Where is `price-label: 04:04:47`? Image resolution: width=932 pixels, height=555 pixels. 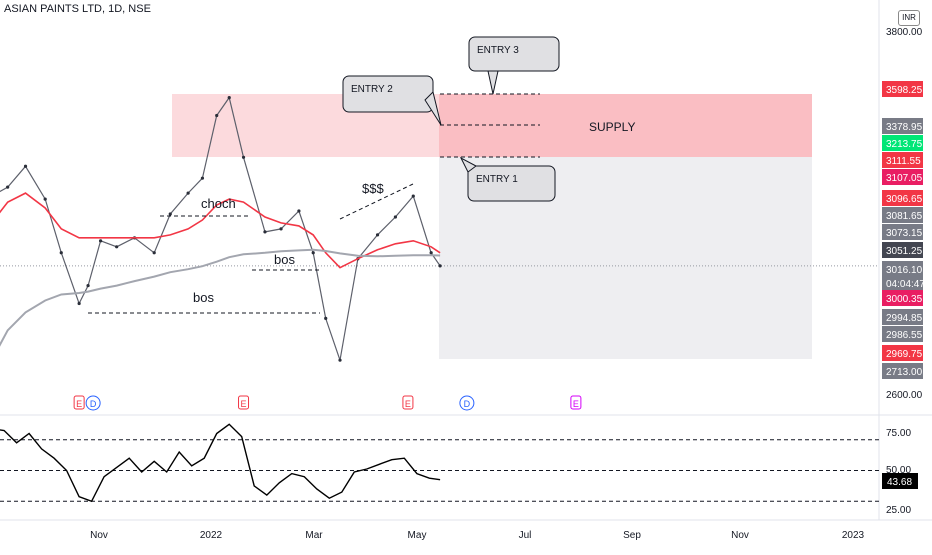 price-label: 04:04:47 is located at coordinates (905, 284).